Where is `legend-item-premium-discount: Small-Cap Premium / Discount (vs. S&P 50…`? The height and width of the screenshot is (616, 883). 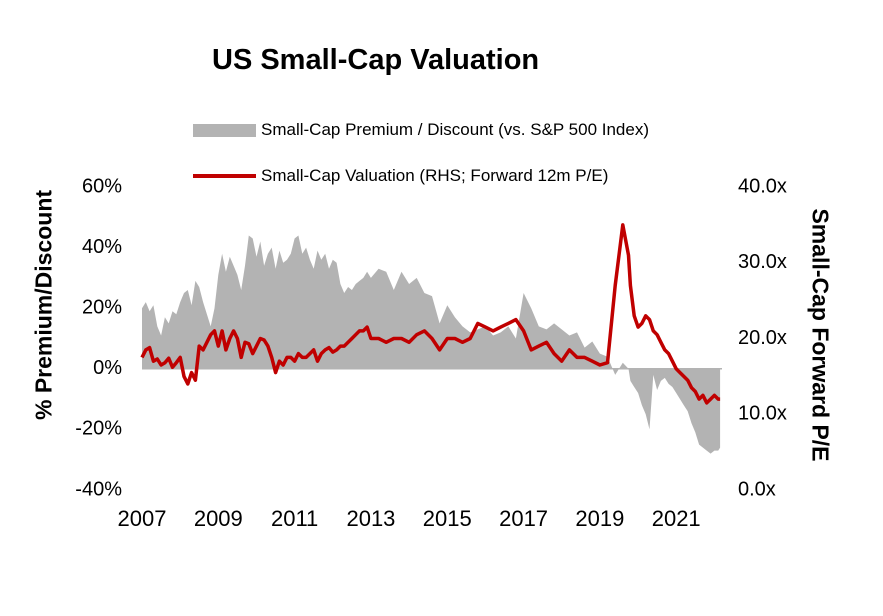 legend-item-premium-discount: Small-Cap Premium / Discount (vs. S&P 50… is located at coordinates (421, 130).